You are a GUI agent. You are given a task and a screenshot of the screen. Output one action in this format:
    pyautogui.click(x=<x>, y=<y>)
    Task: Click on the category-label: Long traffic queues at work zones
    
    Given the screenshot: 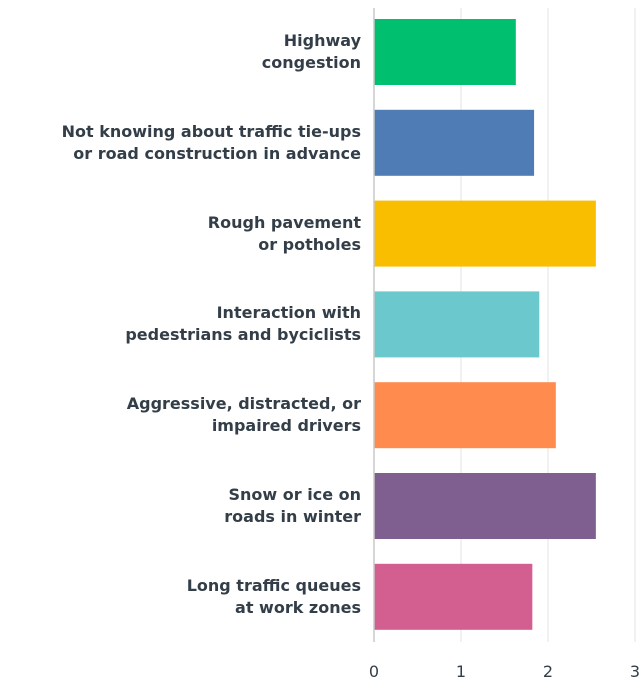 What is the action you would take?
    pyautogui.click(x=273, y=596)
    